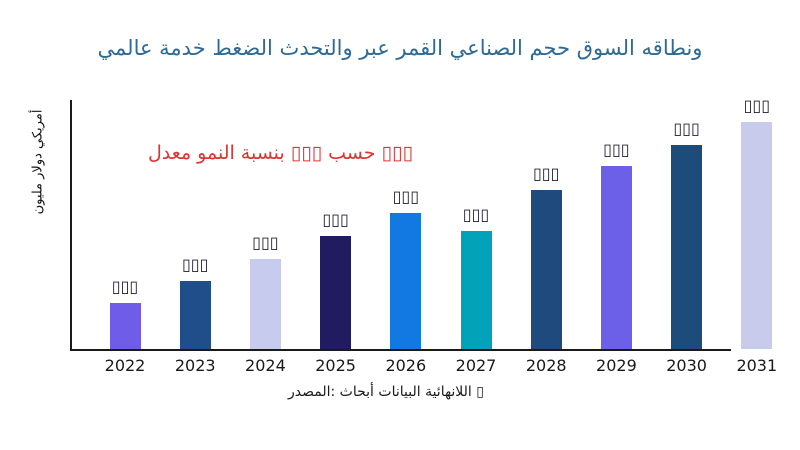 The image size is (800, 450). What do you see at coordinates (546, 365) in the screenshot?
I see `x-tick-label: 2028` at bounding box center [546, 365].